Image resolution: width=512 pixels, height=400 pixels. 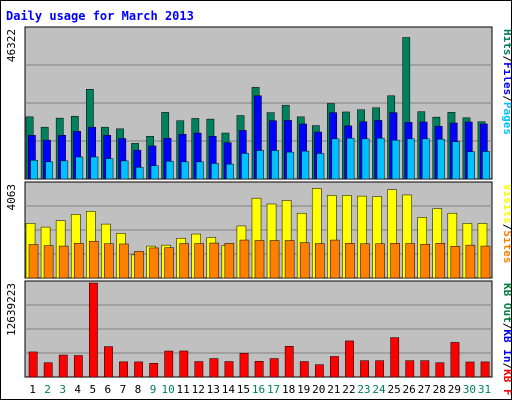 I want to click on legend-entry: Files, so click(x=506, y=78).